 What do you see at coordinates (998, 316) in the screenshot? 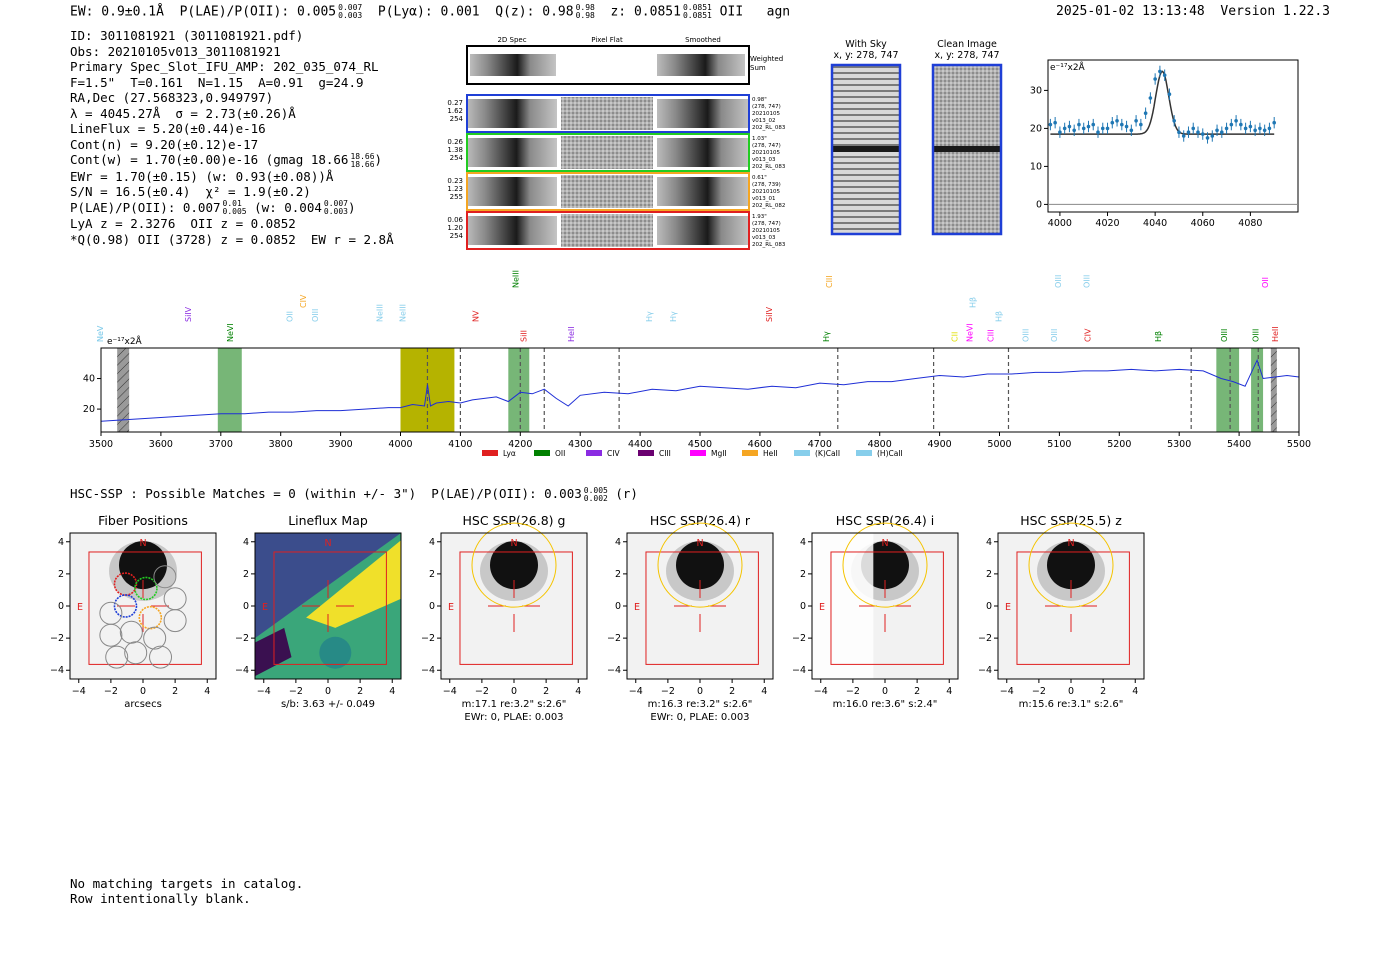
I see `spectrum-line-label: Hβ` at bounding box center [998, 316].